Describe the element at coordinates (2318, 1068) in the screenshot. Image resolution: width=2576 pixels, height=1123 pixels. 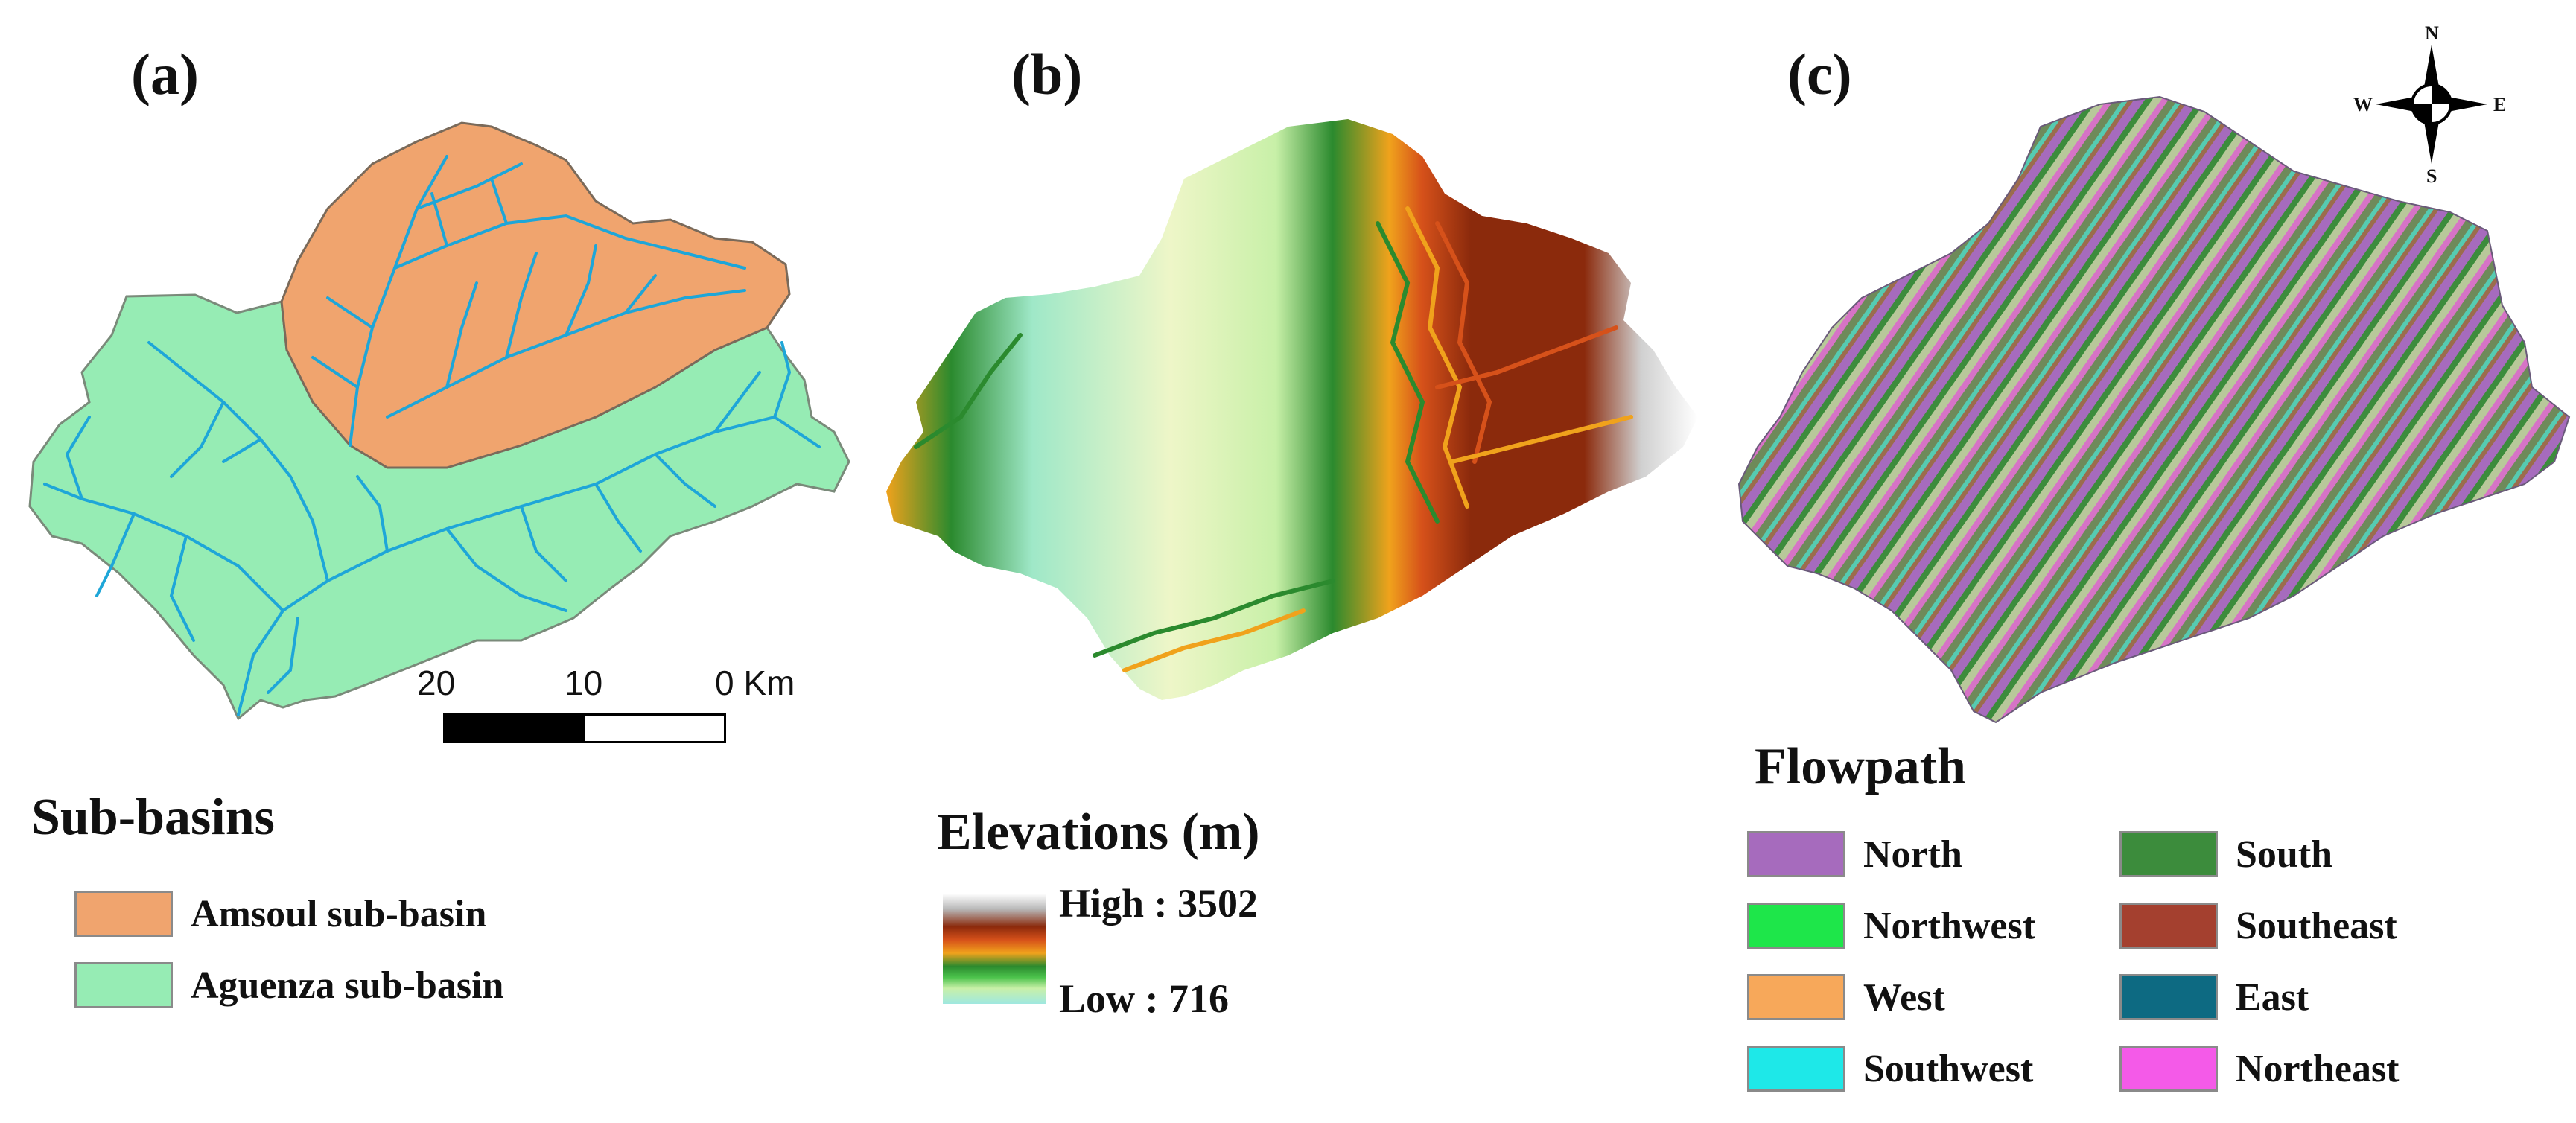
I see `legend-label-northeast: Northeast` at that location.